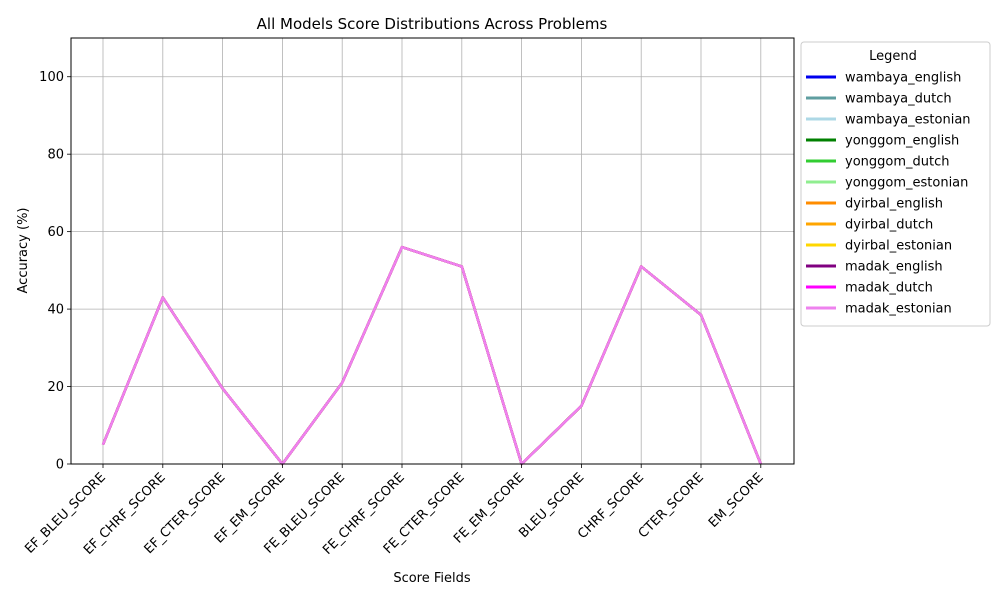  What do you see at coordinates (906, 183) in the screenshot?
I see `legend-label-yonggom_estonian: yonggom_estonian` at bounding box center [906, 183].